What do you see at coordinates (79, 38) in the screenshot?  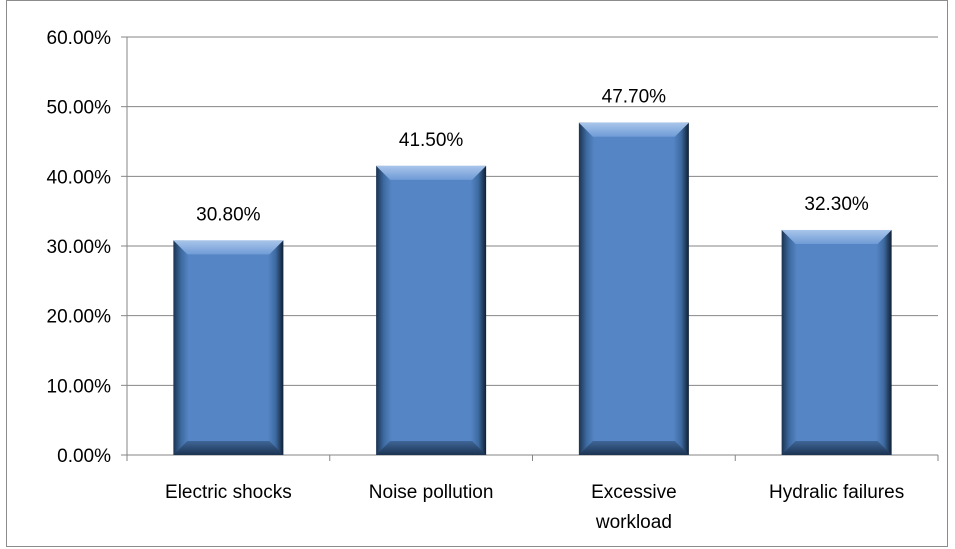 I see `y-tick-label: 60.00%` at bounding box center [79, 38].